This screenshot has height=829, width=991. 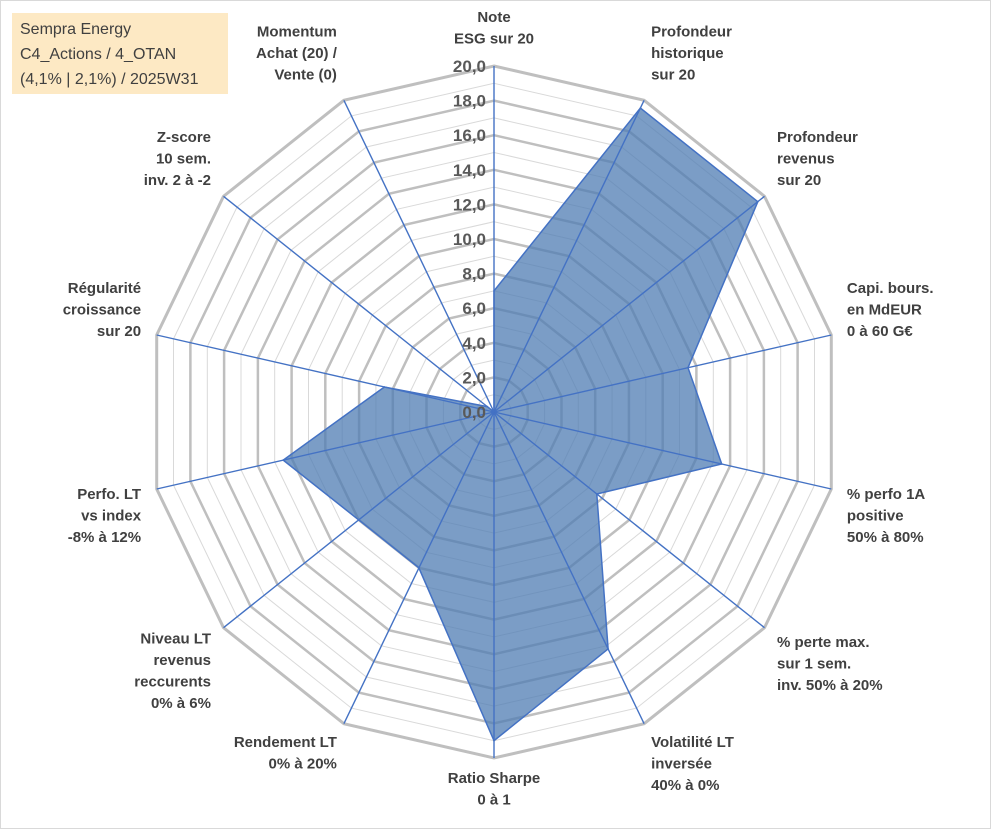 I want to click on axis-label-5: sur 1 sem., so click(x=814, y=663).